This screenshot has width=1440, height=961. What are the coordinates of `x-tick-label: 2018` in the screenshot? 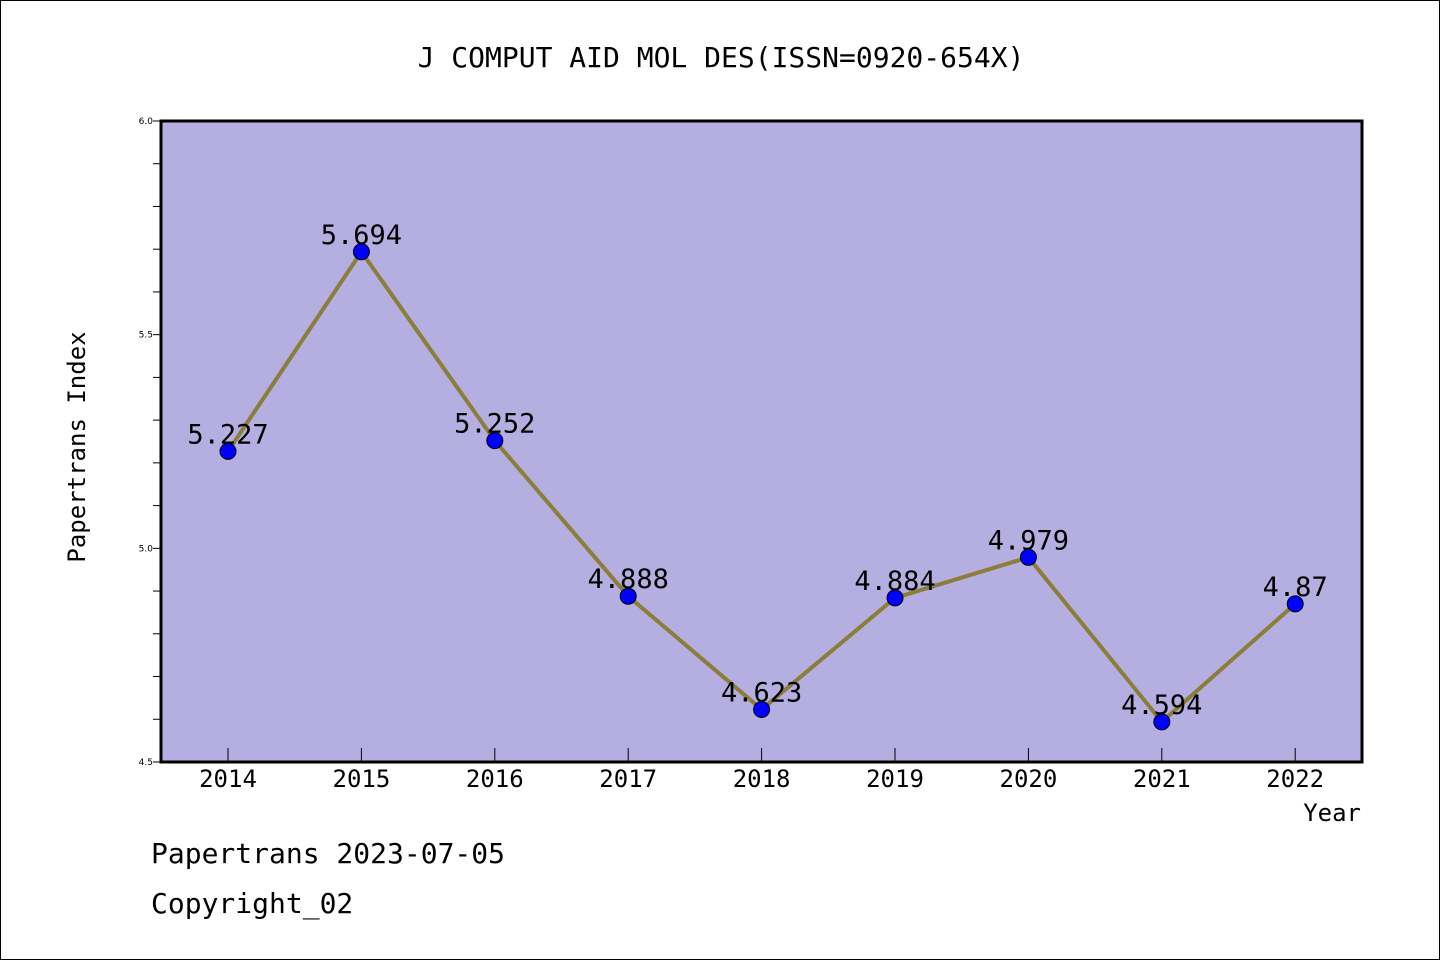 It's located at (762, 779).